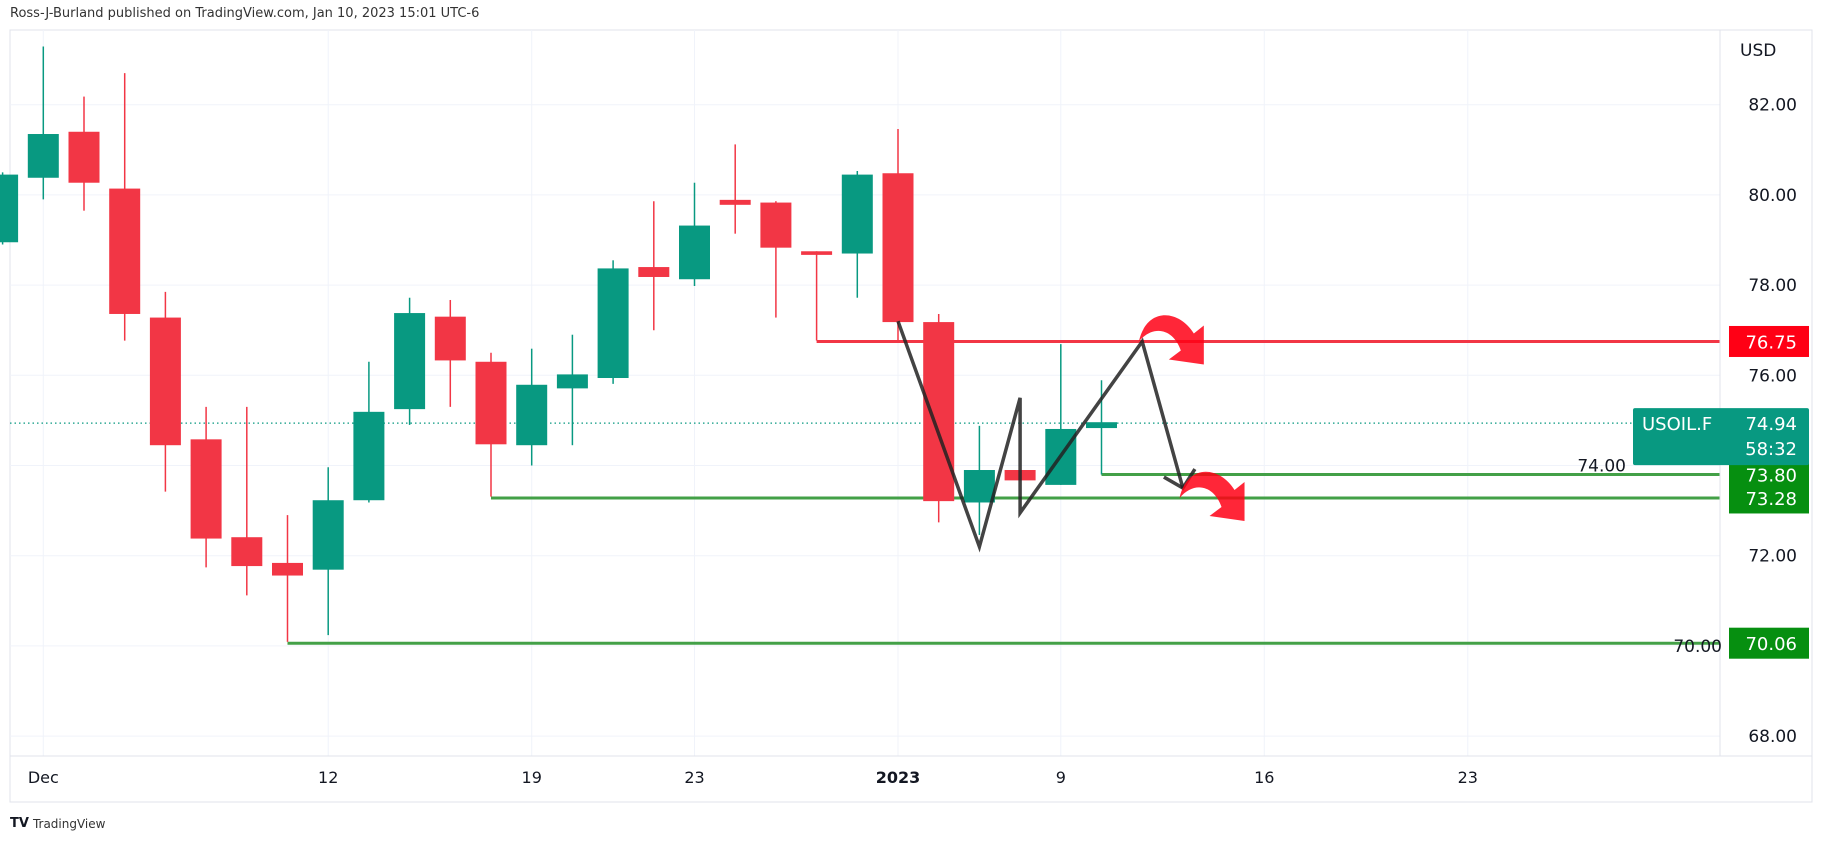  I want to click on last-price-label: 74.94, so click(1771, 424).